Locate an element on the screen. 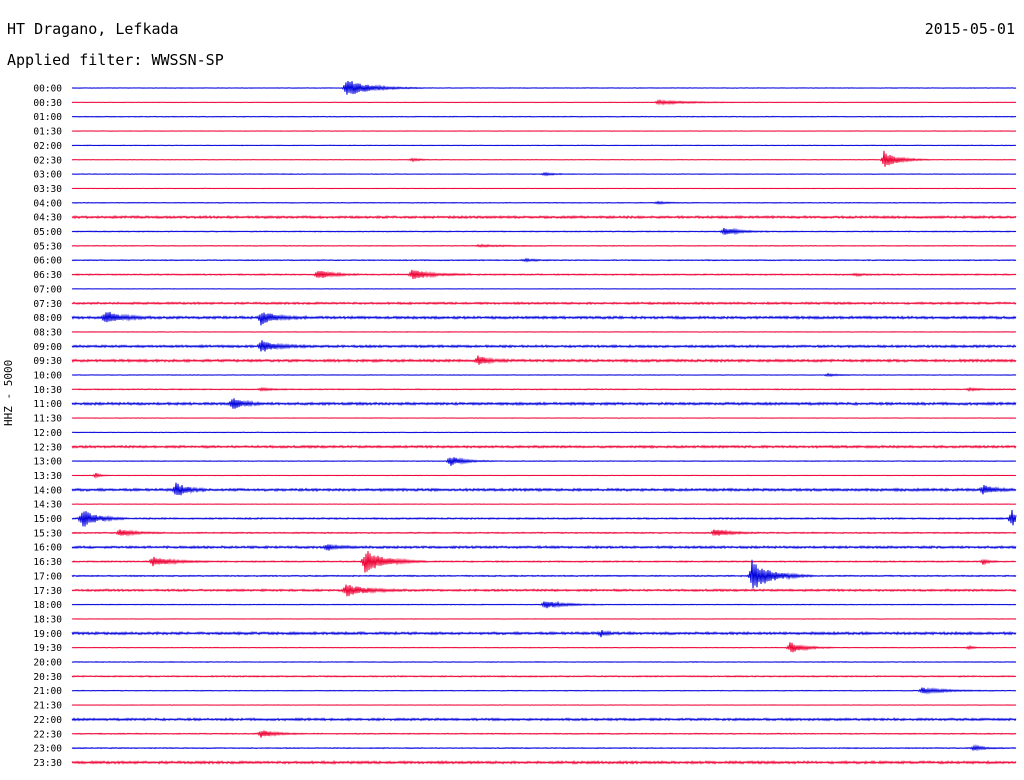 The width and height of the screenshot is (1024, 780). time-label-0730: 07:30 is located at coordinates (47, 304).